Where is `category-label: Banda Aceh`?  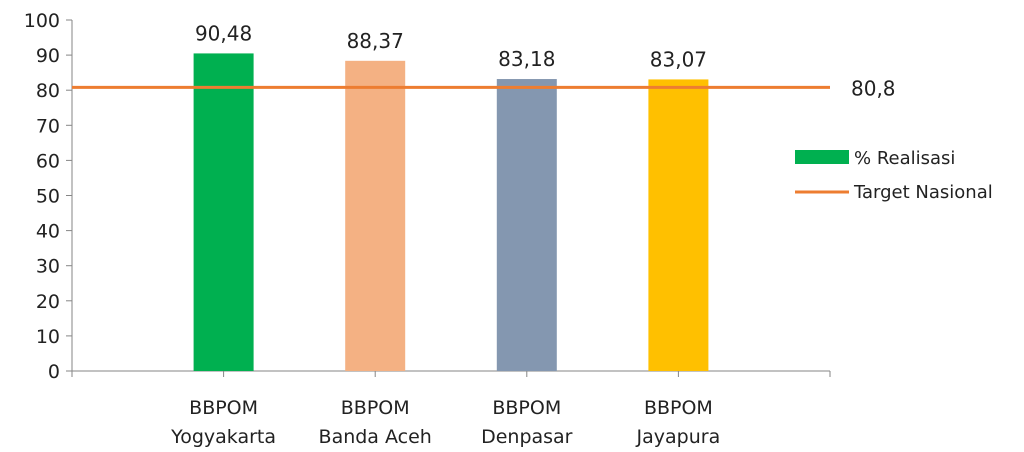
category-label: Banda Aceh is located at coordinates (375, 437).